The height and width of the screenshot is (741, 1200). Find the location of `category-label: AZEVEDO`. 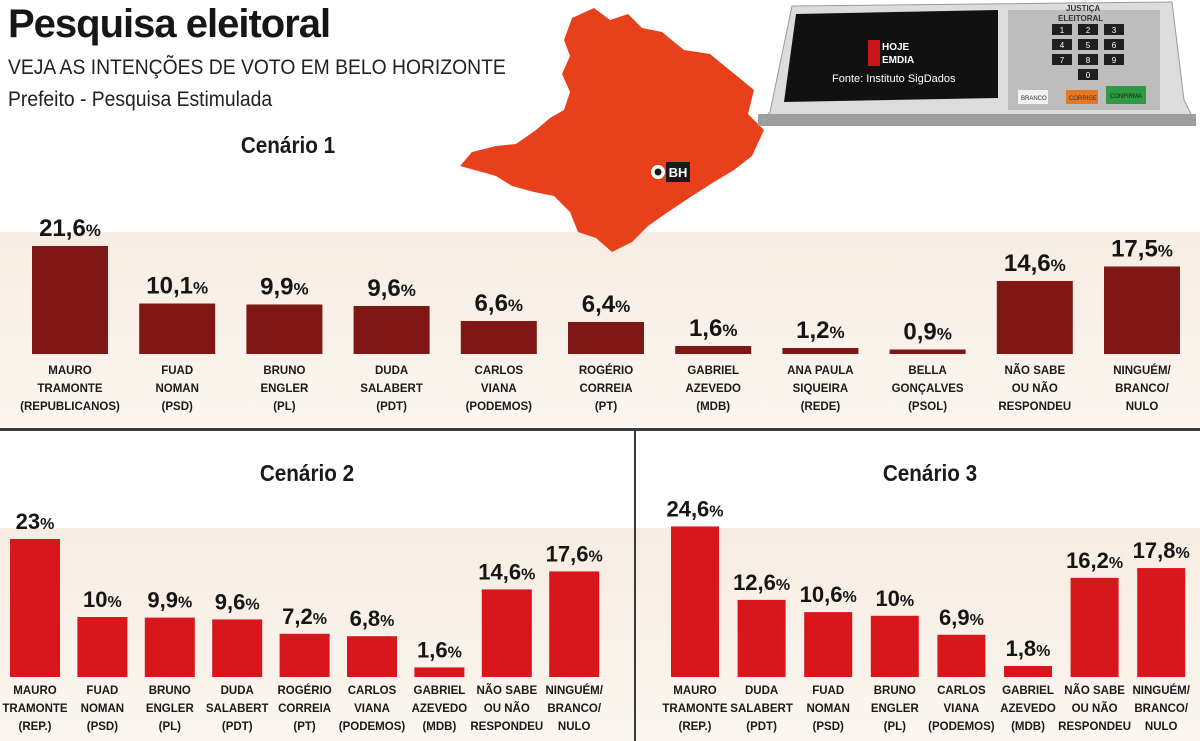

category-label: AZEVEDO is located at coordinates (1028, 709).